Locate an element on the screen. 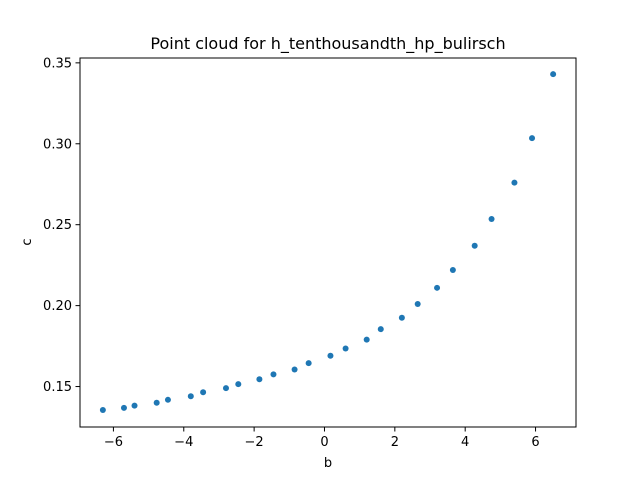 Image resolution: width=640 pixels, height=480 pixels. x-tick-label: 6 is located at coordinates (535, 442).